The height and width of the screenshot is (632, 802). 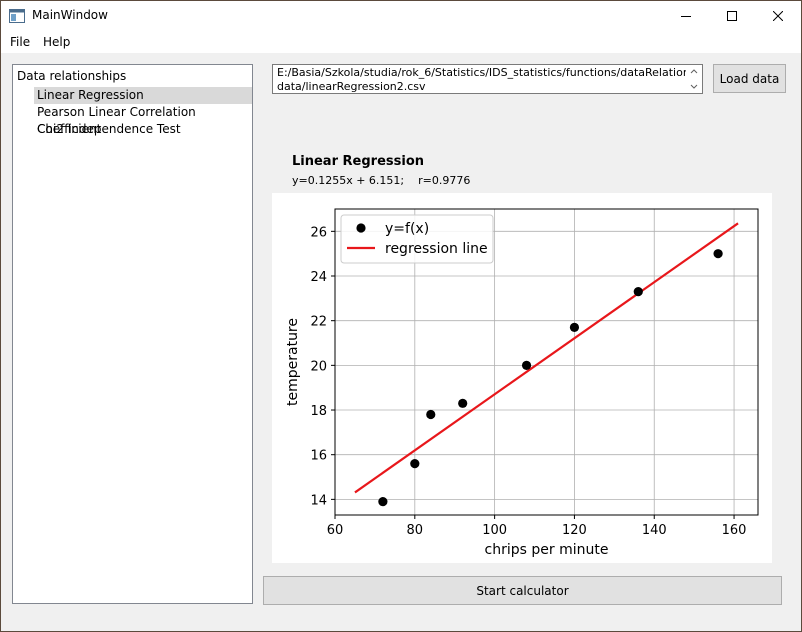 What do you see at coordinates (318, 366) in the screenshot?
I see `y-tick-label-3: 20` at bounding box center [318, 366].